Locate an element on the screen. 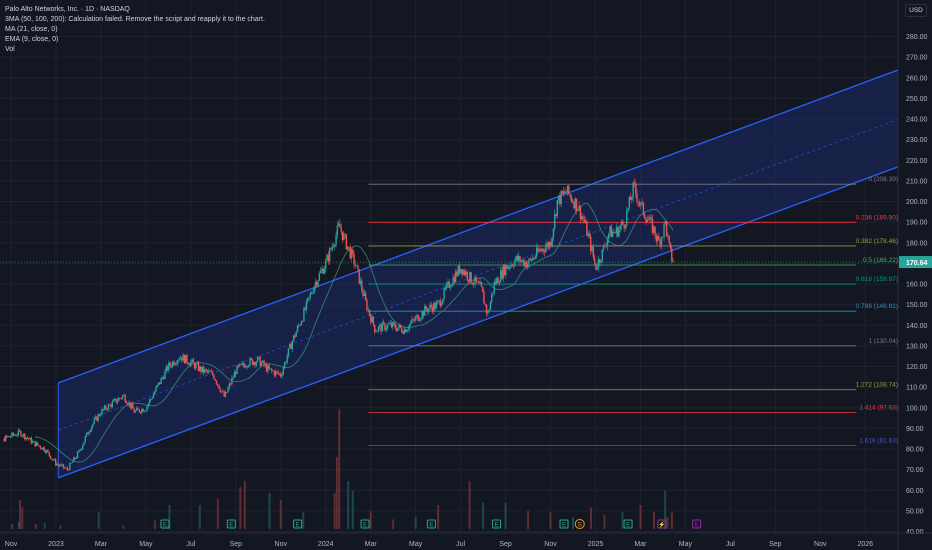 The image size is (932, 550). last-price-label: 170.64 is located at coordinates (917, 263).